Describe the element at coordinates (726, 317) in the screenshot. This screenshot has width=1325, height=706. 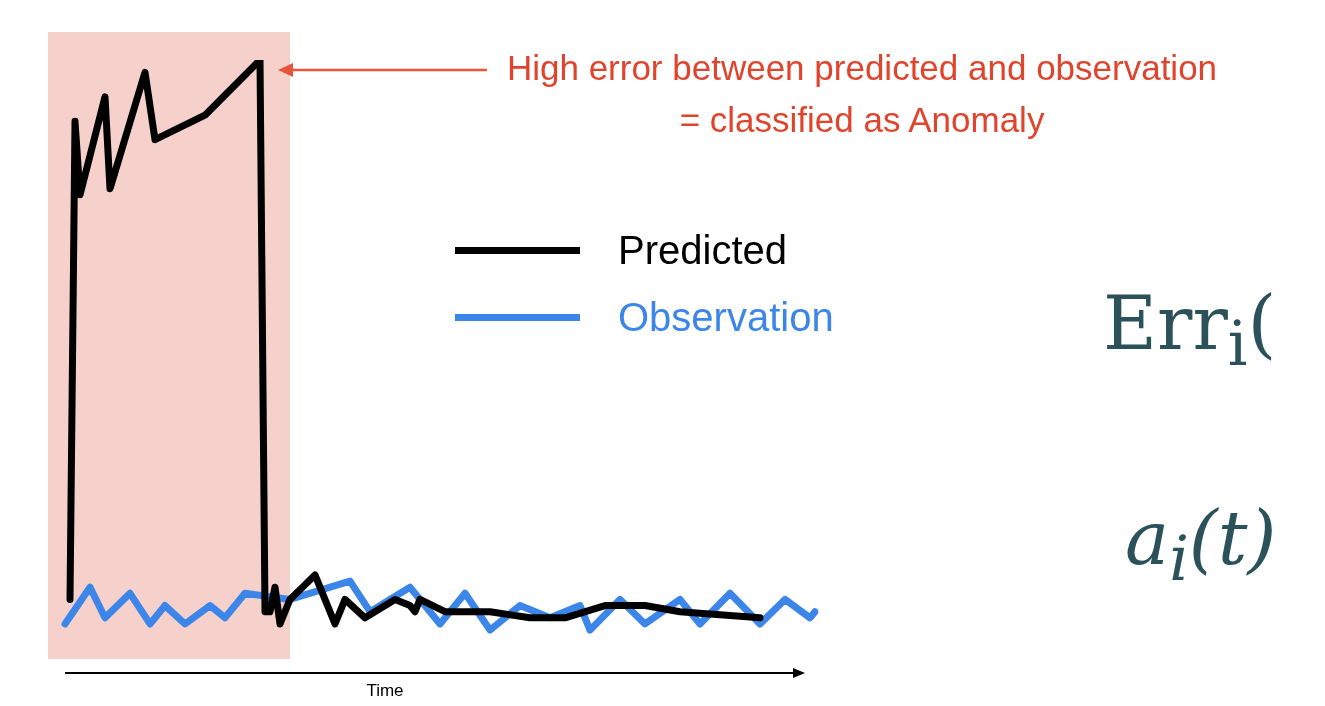
I see `legend-label: Observation` at that location.